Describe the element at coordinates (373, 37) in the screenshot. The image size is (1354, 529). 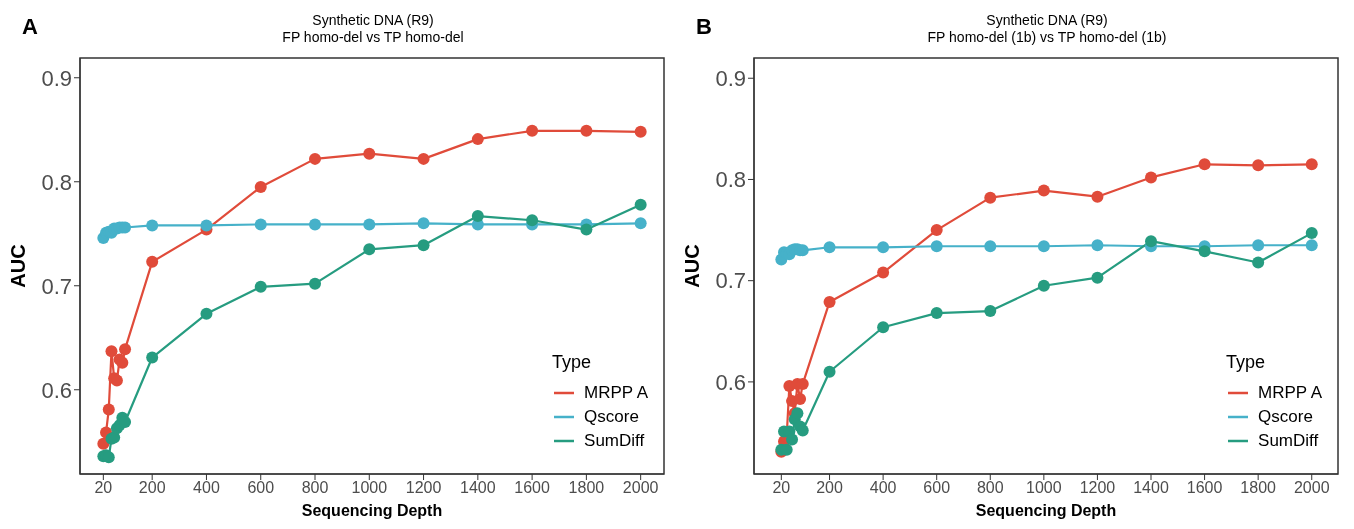
I see `chart-subtitle: FP homo-del vs TP homo-del` at that location.